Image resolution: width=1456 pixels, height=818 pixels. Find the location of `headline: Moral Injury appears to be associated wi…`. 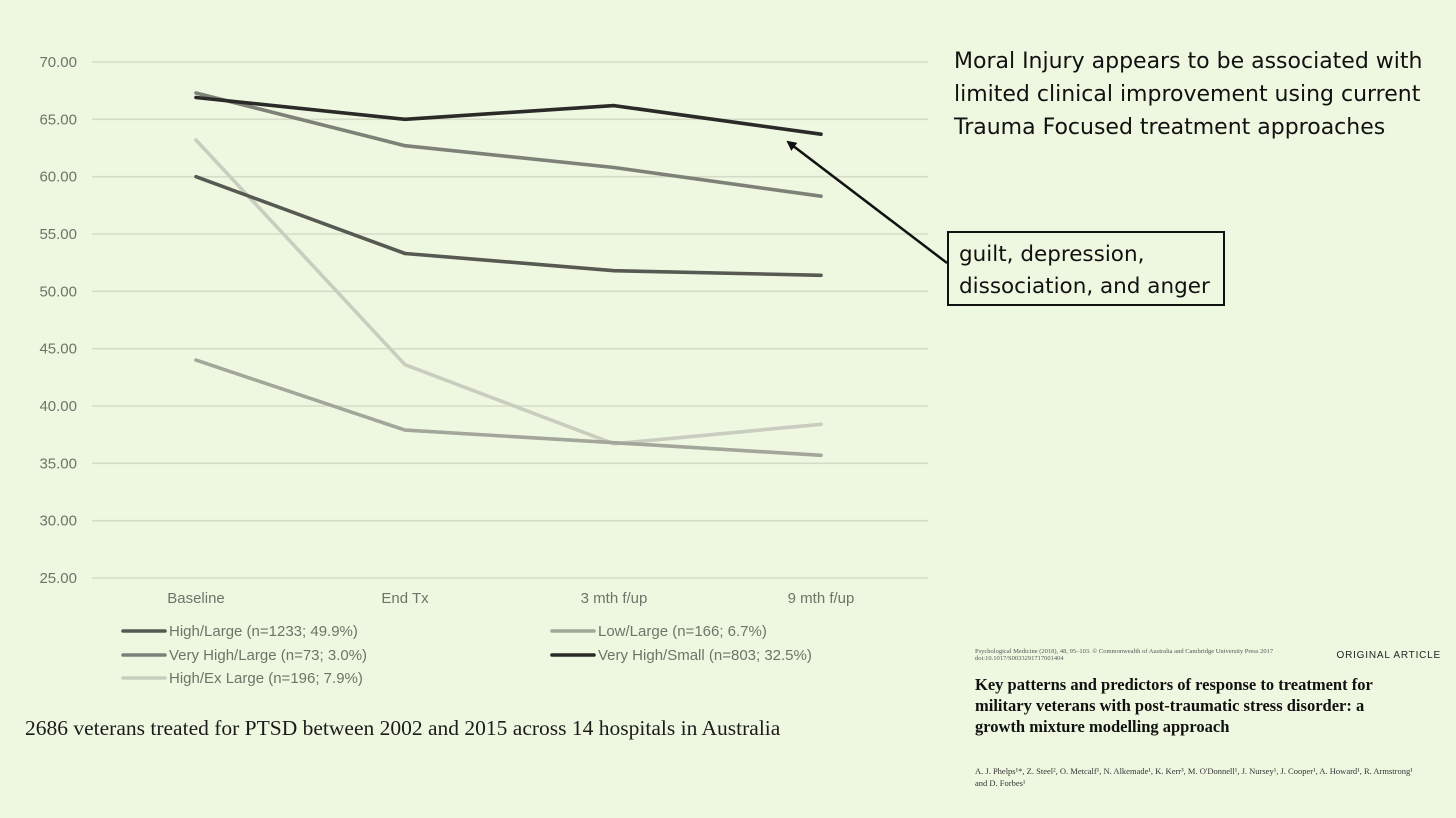

headline: Moral Injury appears to be associated wi… is located at coordinates (1188, 94).